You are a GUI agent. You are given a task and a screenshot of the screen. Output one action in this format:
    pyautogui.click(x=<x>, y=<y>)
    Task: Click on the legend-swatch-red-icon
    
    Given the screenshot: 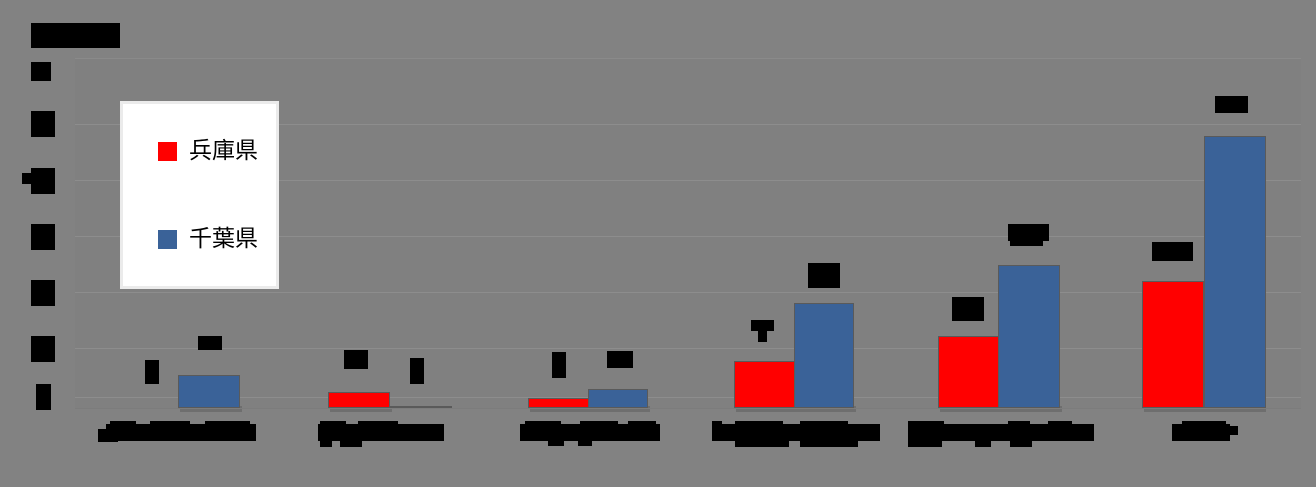 What is the action you would take?
    pyautogui.click(x=167, y=151)
    